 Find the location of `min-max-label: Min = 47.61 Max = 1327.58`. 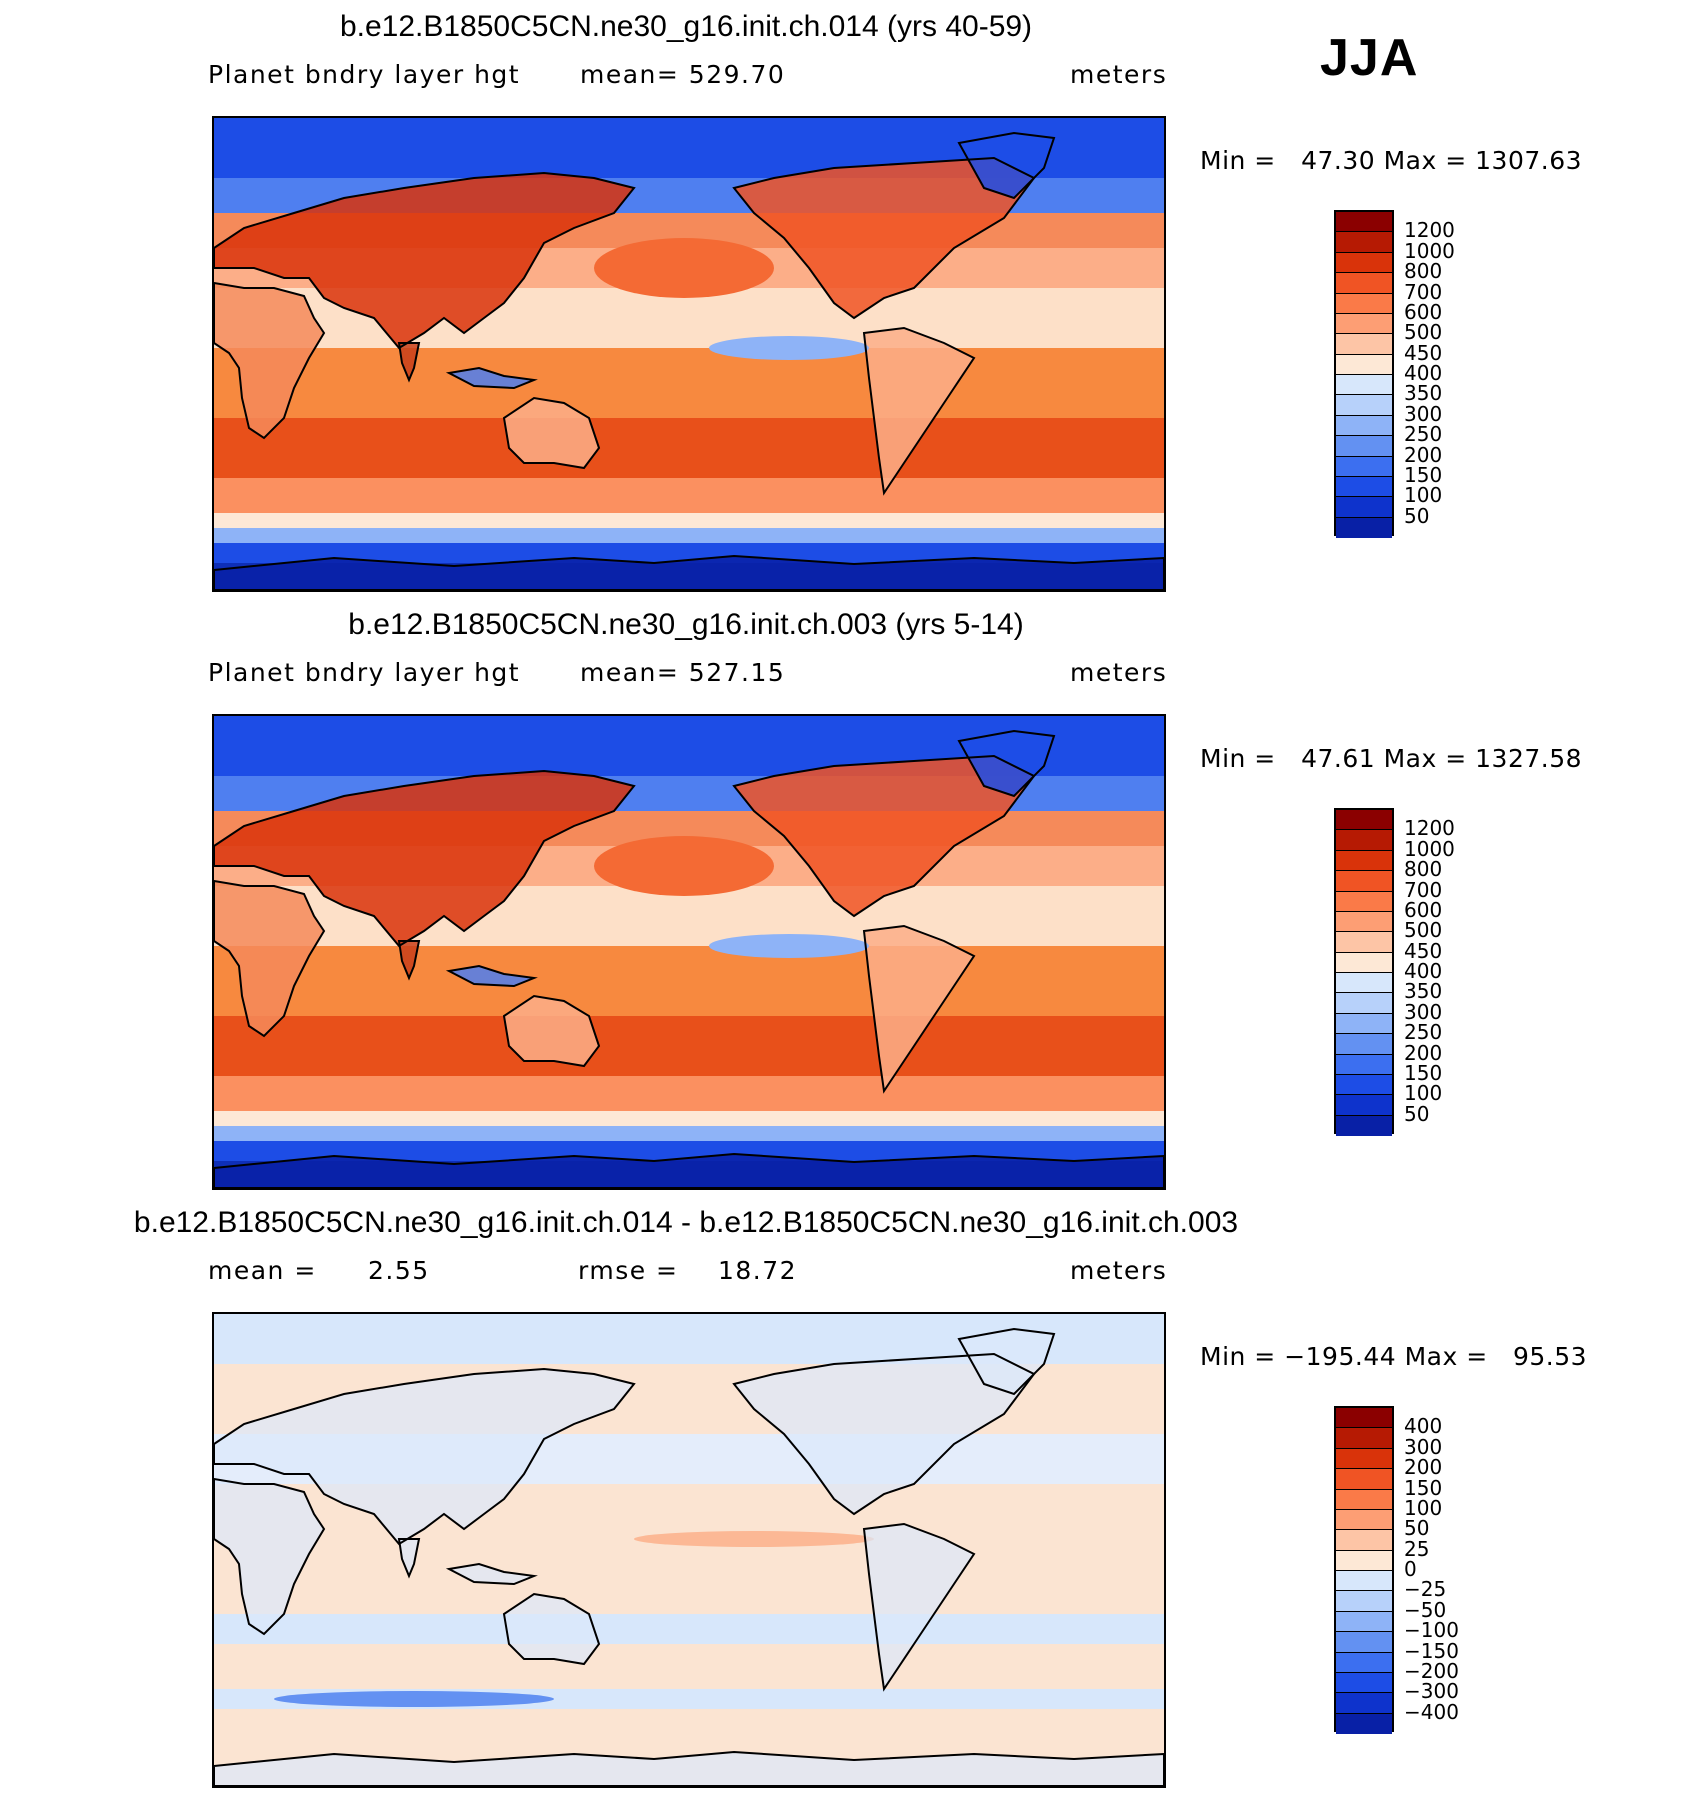

min-max-label: Min = 47.61 Max = 1327.58 is located at coordinates (1391, 758).